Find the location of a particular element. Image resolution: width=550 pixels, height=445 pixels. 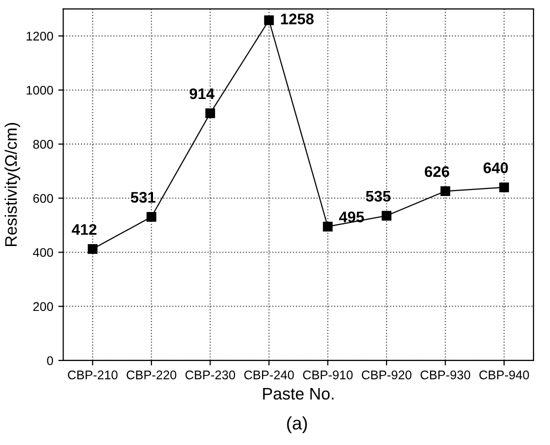

x-tick-label: CBP-910 is located at coordinates (328, 375).